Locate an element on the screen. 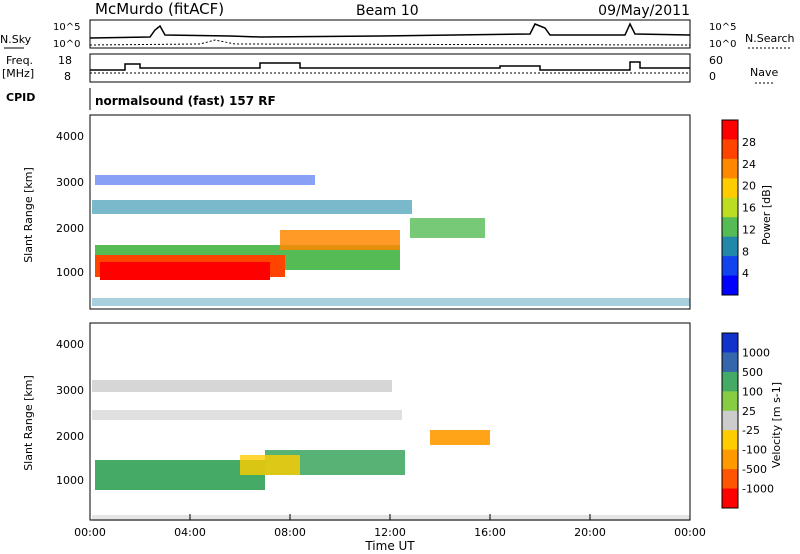  power-colorbar is located at coordinates (730, 207).